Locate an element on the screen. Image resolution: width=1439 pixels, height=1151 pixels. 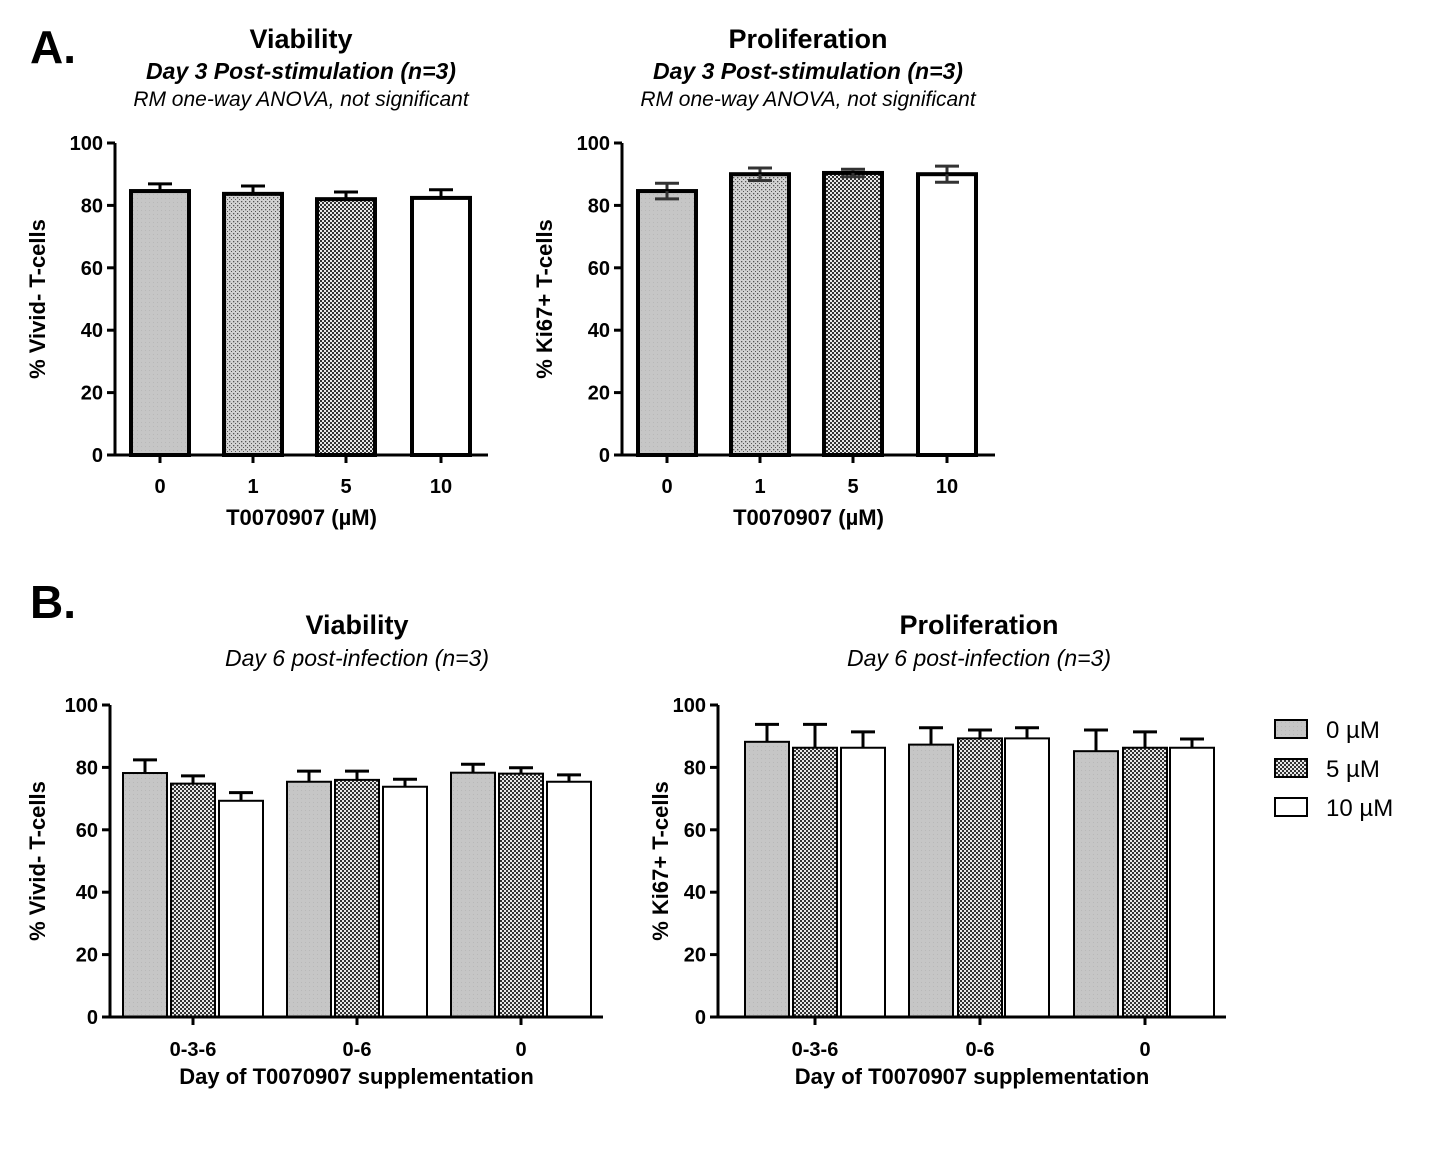
legend-label: 5 µM is located at coordinates (1353, 769).